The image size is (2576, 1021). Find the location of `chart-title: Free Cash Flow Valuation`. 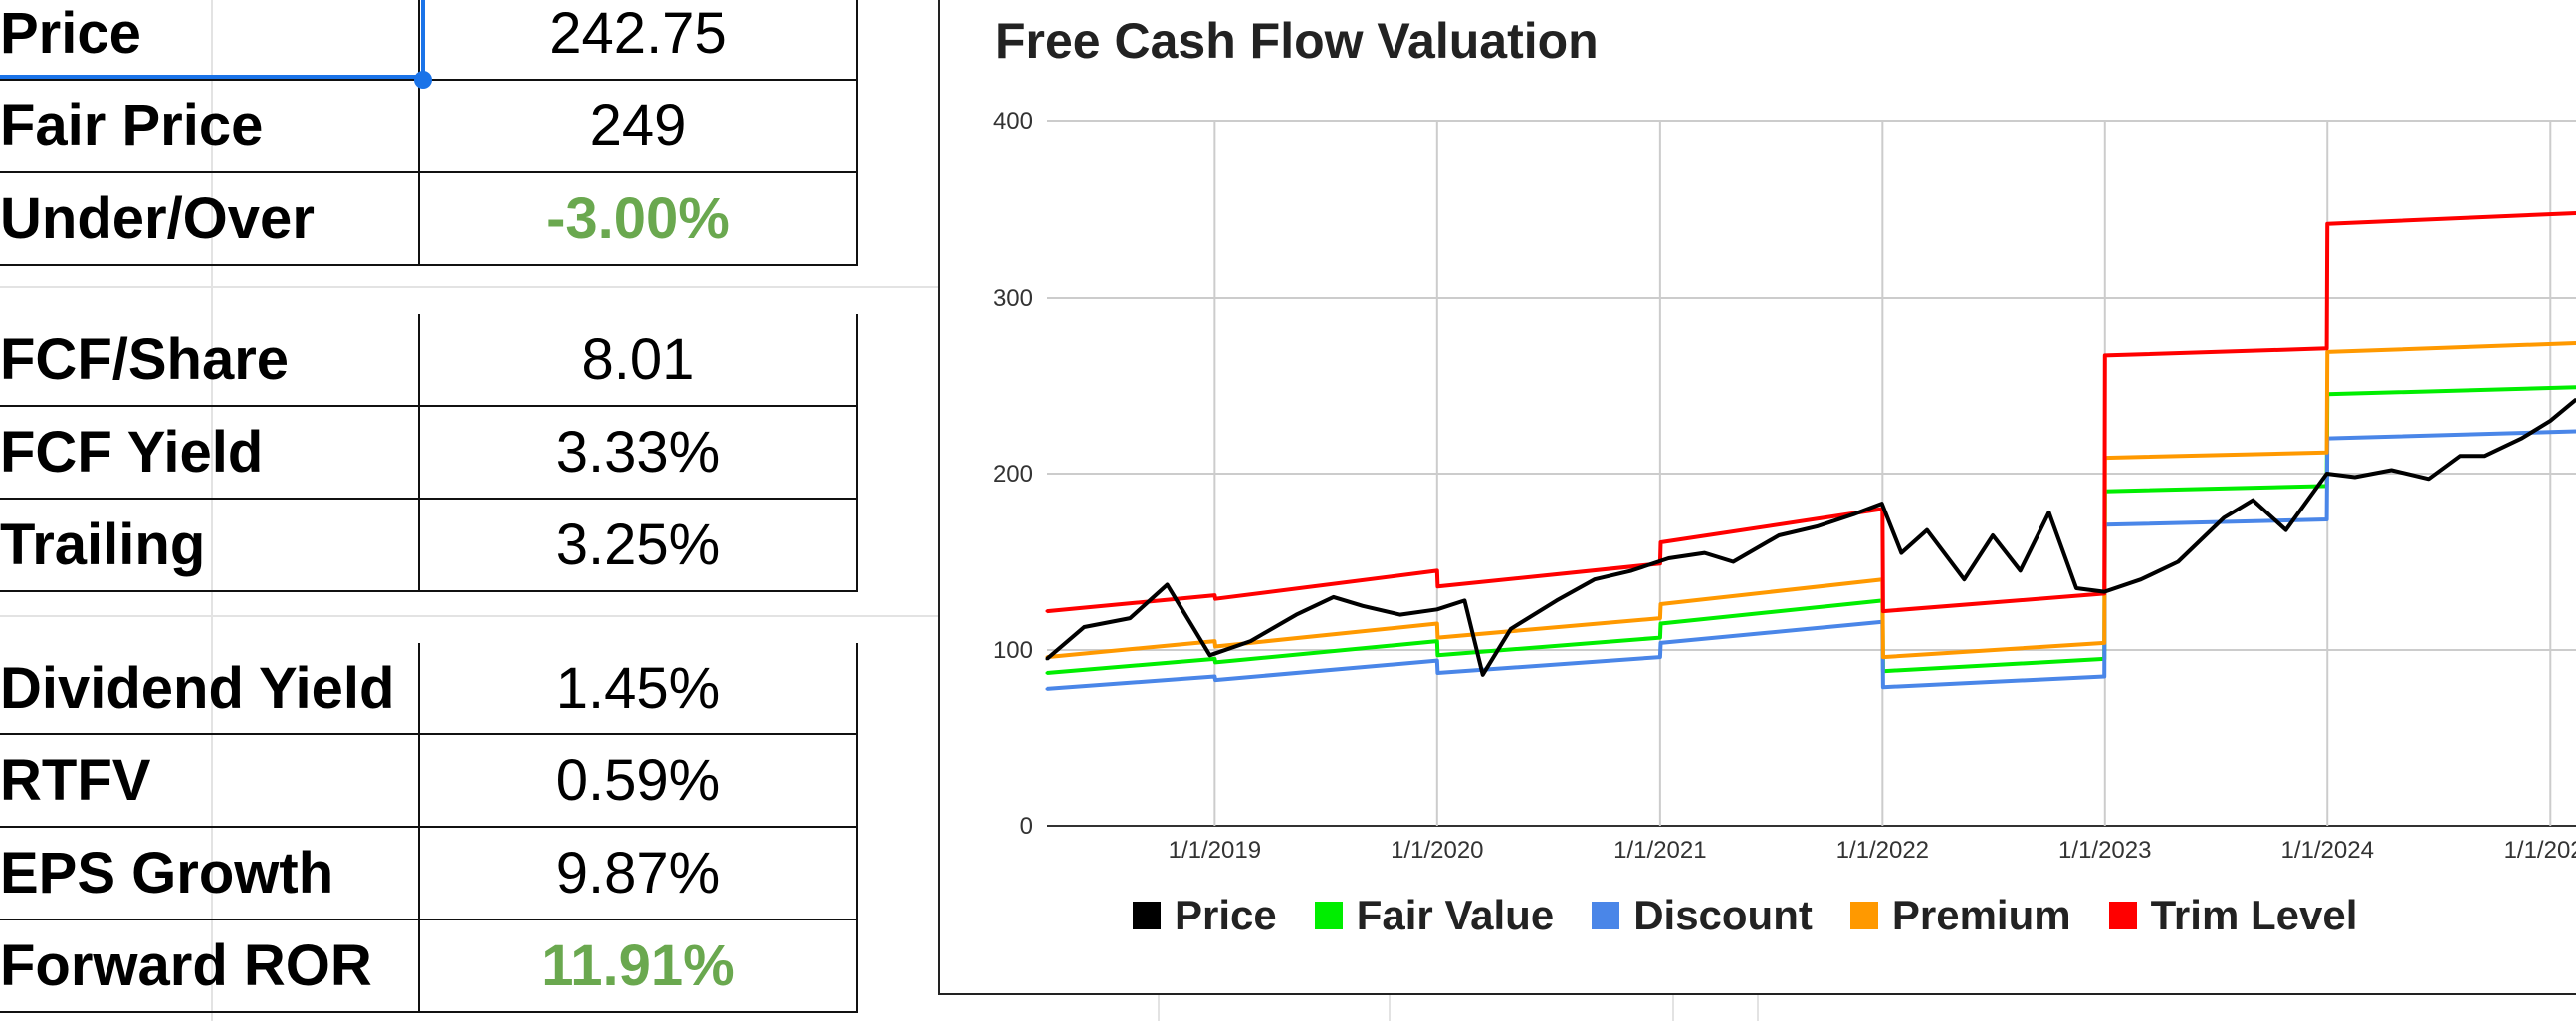

chart-title: Free Cash Flow Valuation is located at coordinates (1297, 41).